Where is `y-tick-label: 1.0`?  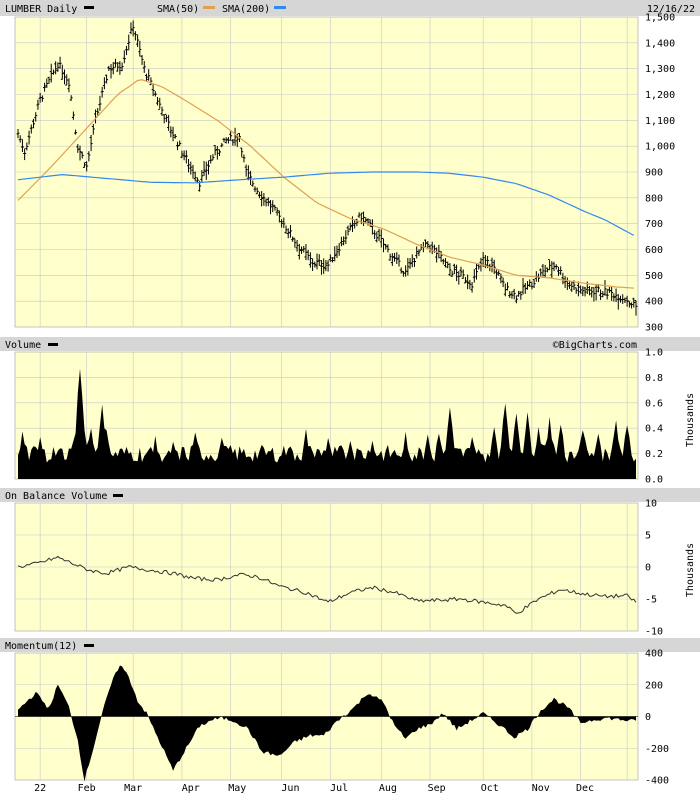
y-tick-label: 1.0 is located at coordinates (654, 353).